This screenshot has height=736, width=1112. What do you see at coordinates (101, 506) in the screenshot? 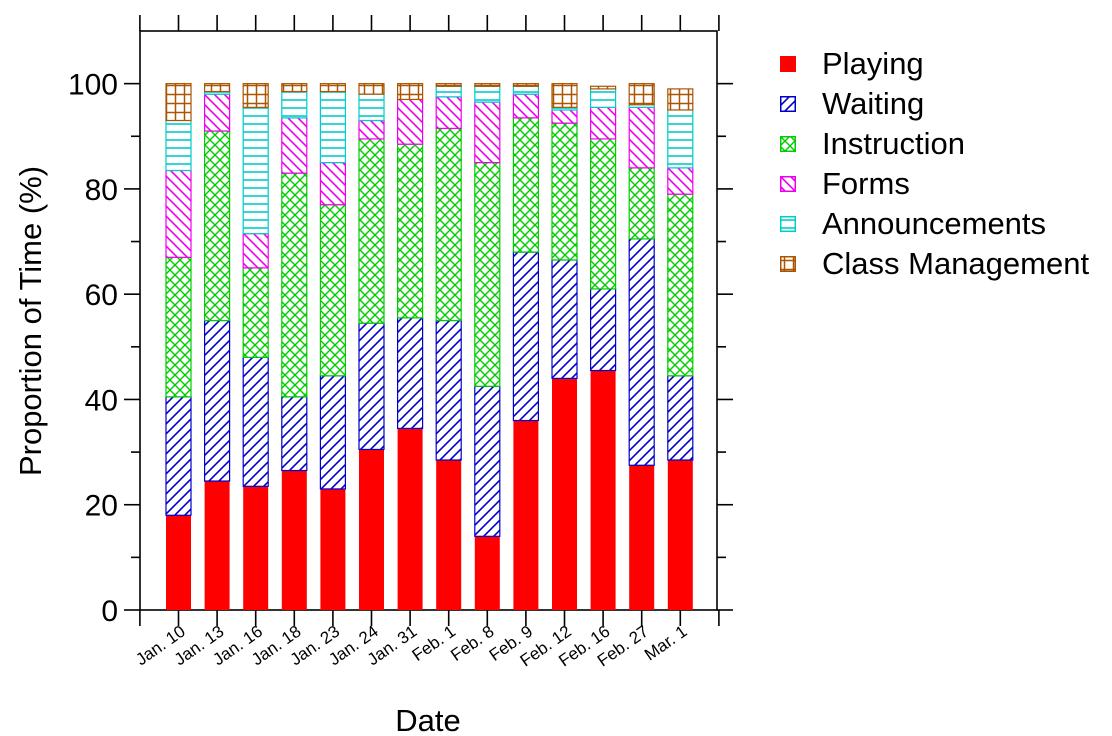
I see `y-tick-label: 20` at bounding box center [101, 506].